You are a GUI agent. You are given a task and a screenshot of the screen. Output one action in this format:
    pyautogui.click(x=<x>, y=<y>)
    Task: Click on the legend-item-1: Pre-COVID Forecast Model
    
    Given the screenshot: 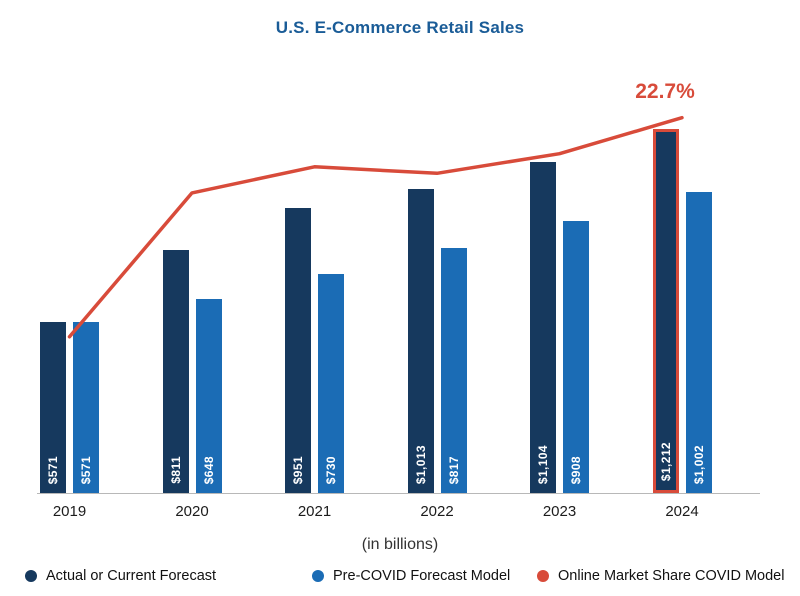 What is the action you would take?
    pyautogui.click(x=411, y=576)
    